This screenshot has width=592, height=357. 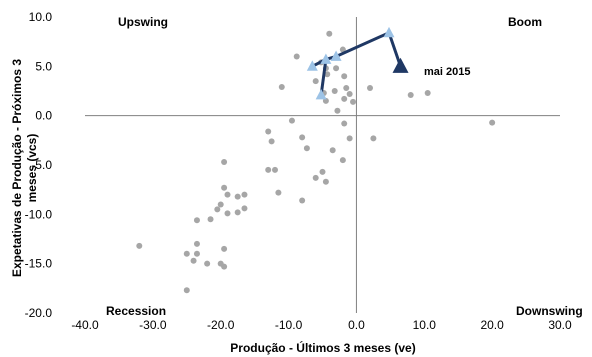 What do you see at coordinates (43, 116) in the screenshot?
I see `y-tick-label: 0.0` at bounding box center [43, 116].